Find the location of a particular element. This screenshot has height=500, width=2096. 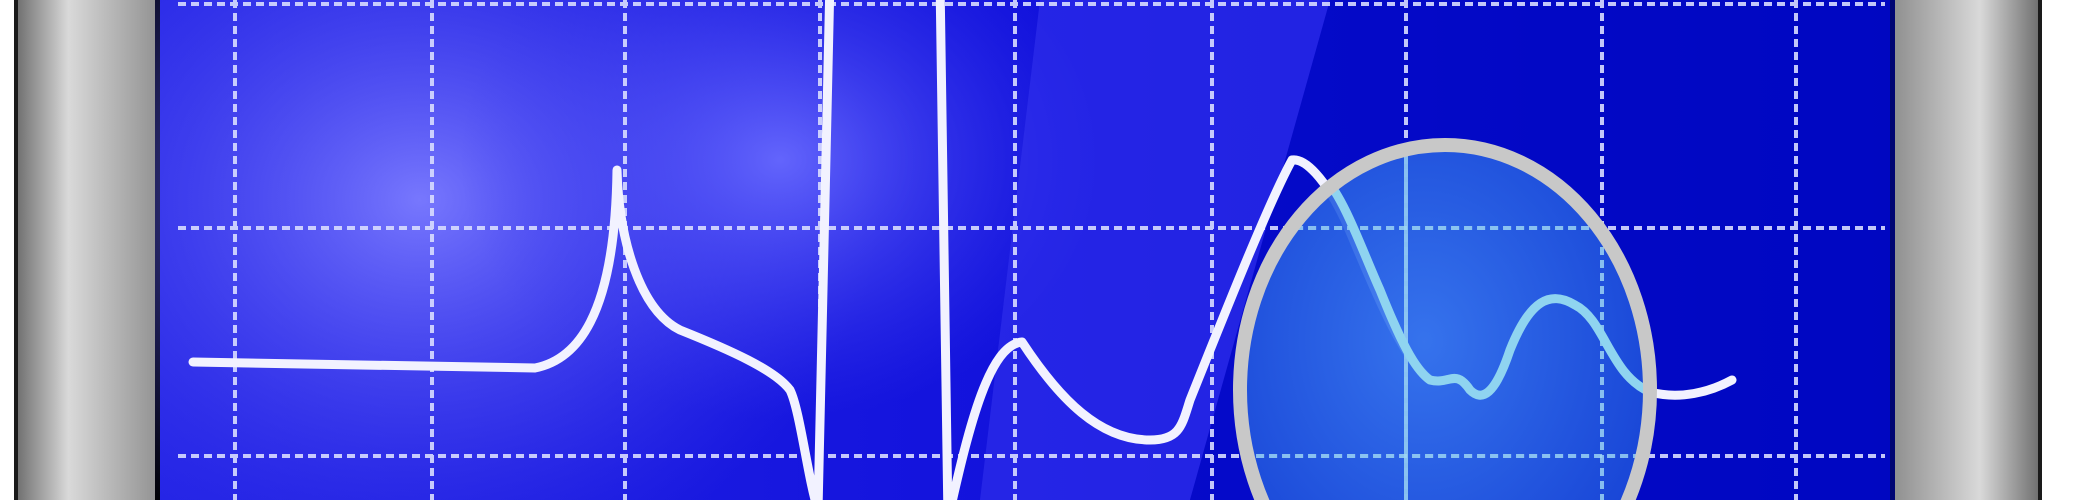

lens-rim is located at coordinates (1445, 319).